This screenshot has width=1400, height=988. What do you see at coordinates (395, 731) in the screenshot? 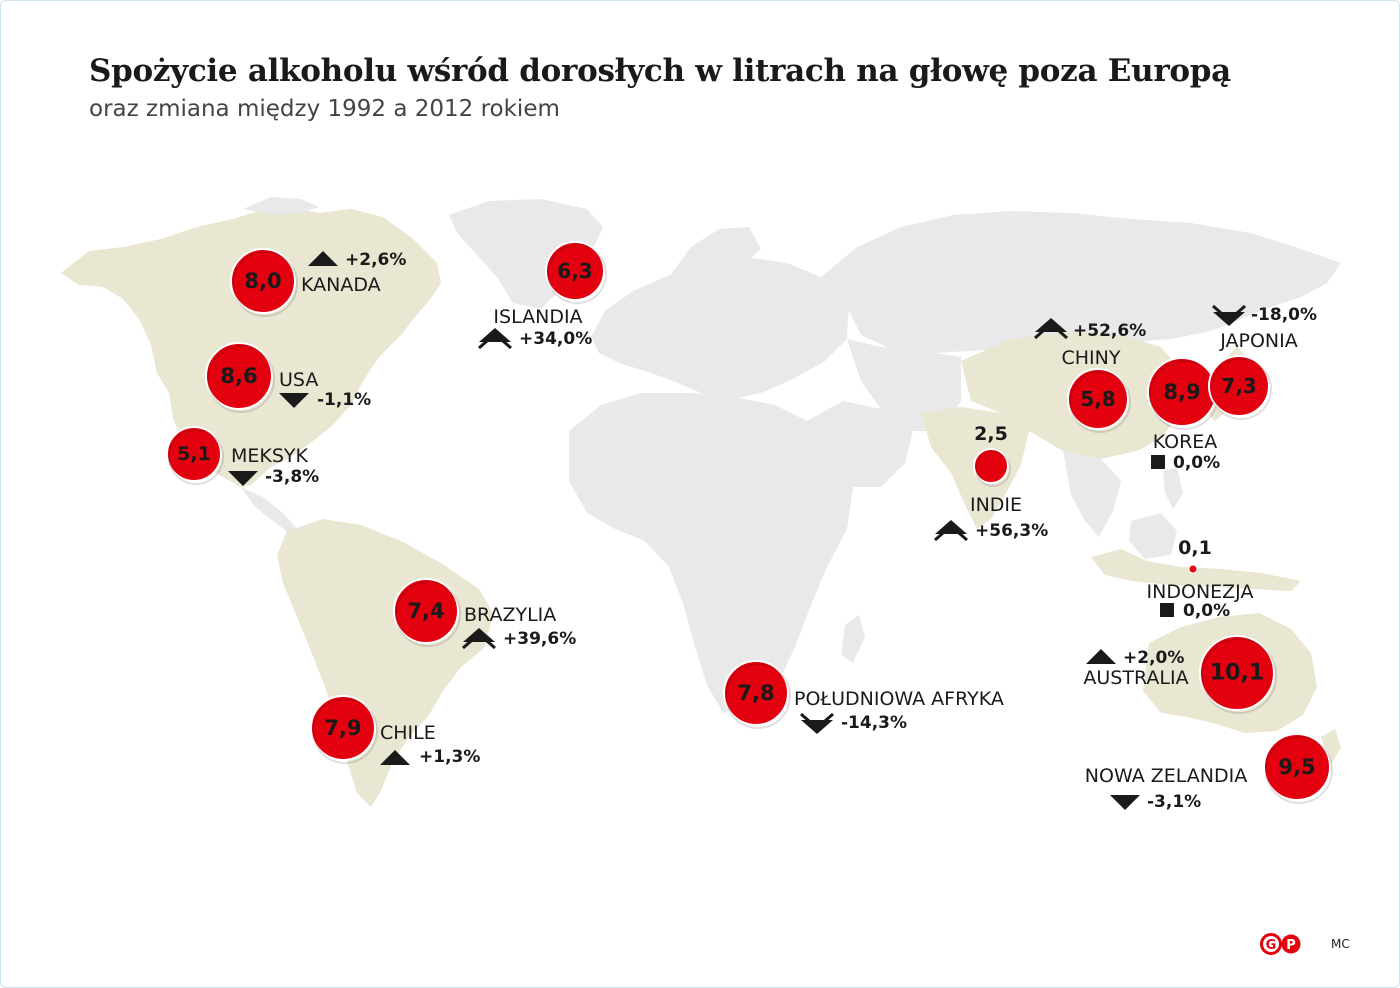
I see `marker-chile: 7,9 CHILE +1,3%` at bounding box center [395, 731].